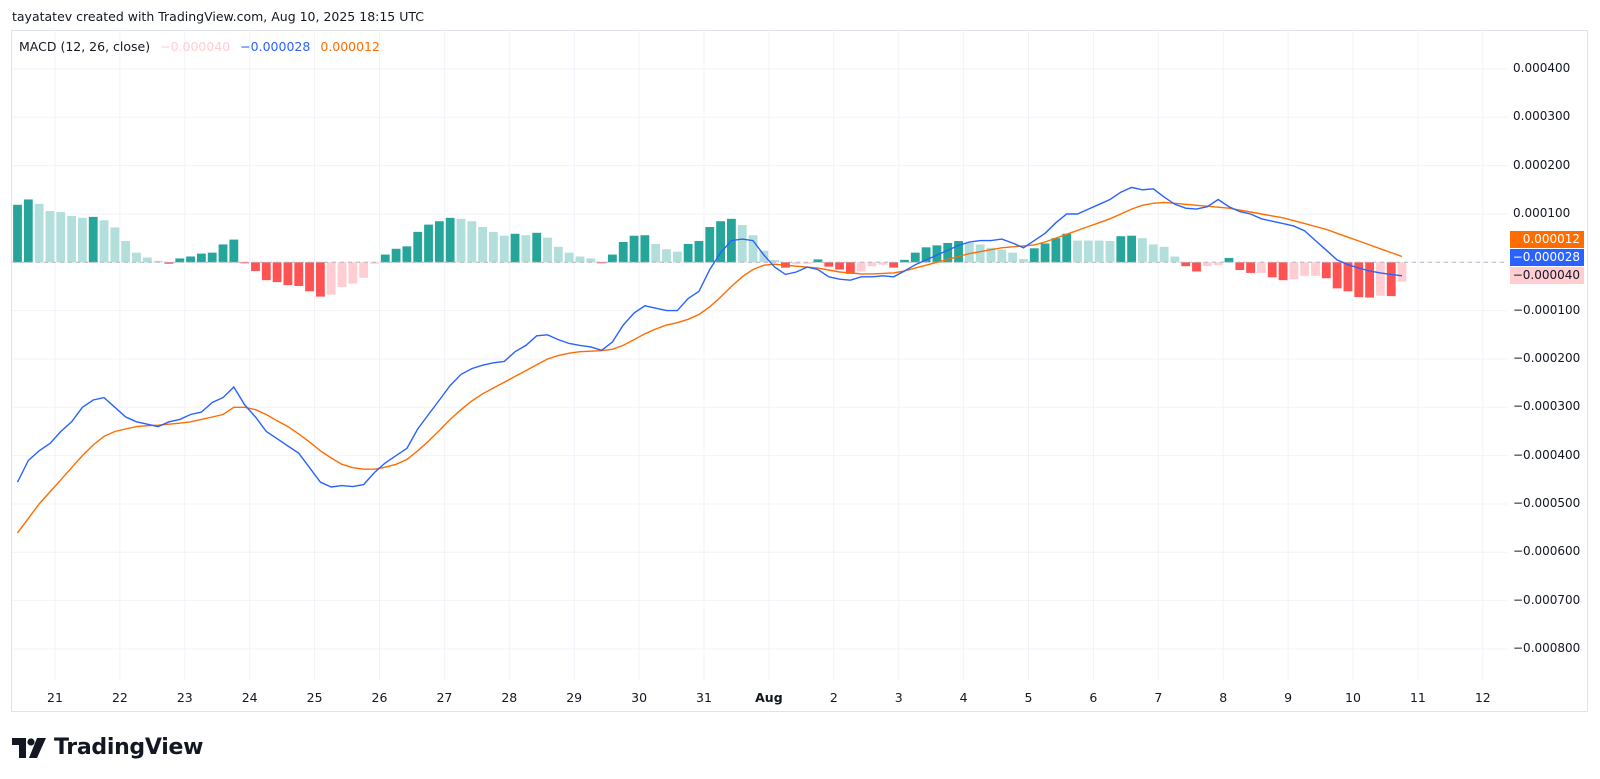 Image resolution: width=1600 pixels, height=779 pixels. I want to click on time-scale-label: 5, so click(1028, 697).